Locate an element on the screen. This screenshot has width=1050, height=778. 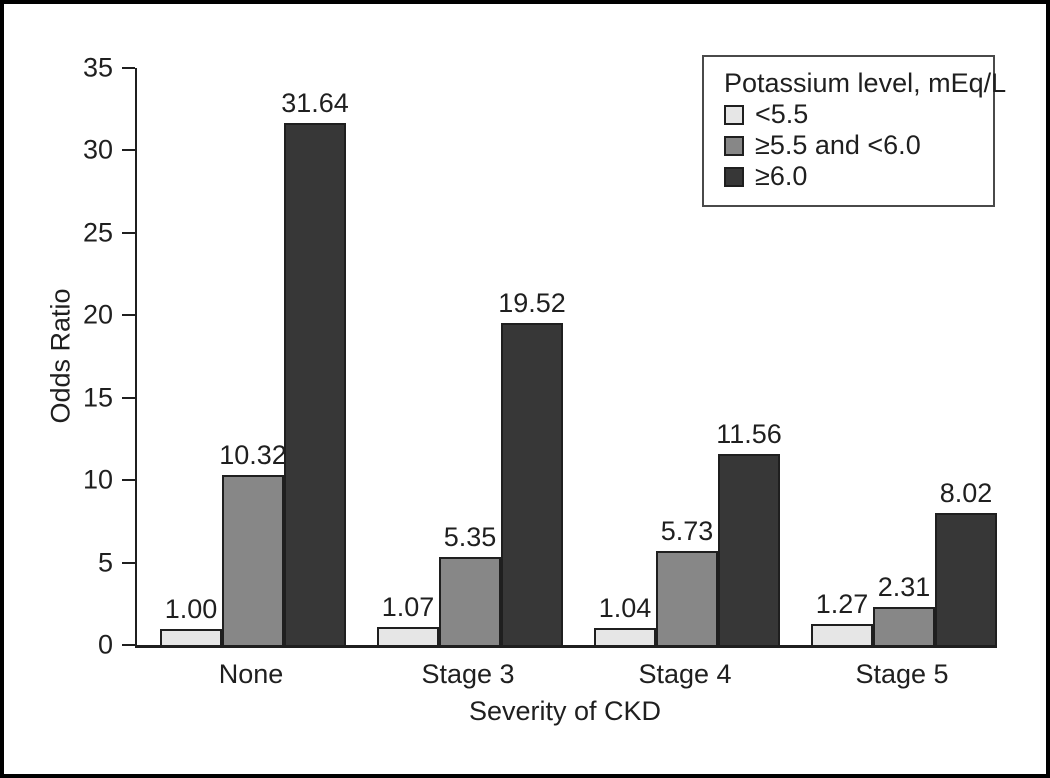
y-axis-tick-label: 30 is located at coordinates (97, 149).